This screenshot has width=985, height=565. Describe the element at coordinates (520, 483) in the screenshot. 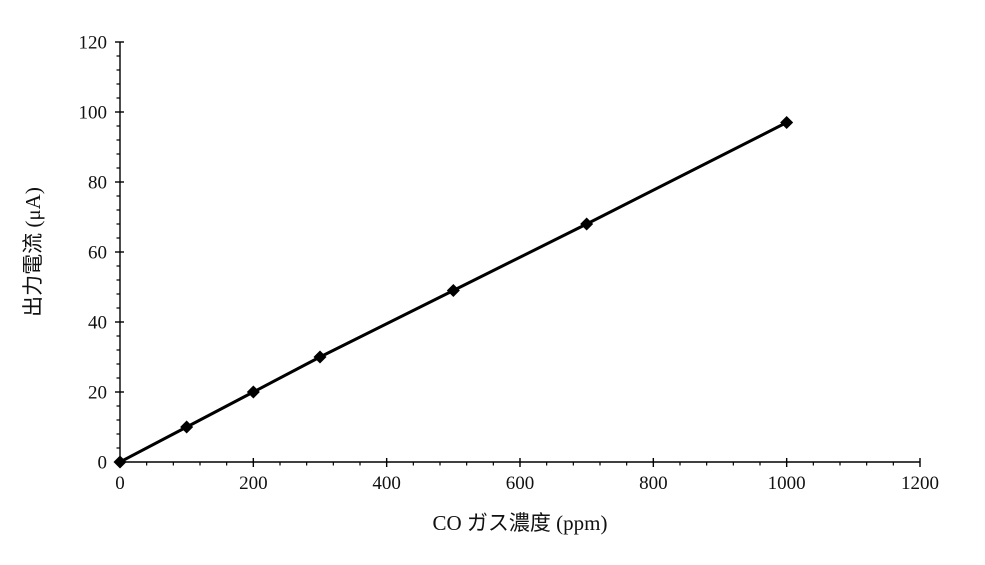

I see `x-tick-label: 600` at that location.